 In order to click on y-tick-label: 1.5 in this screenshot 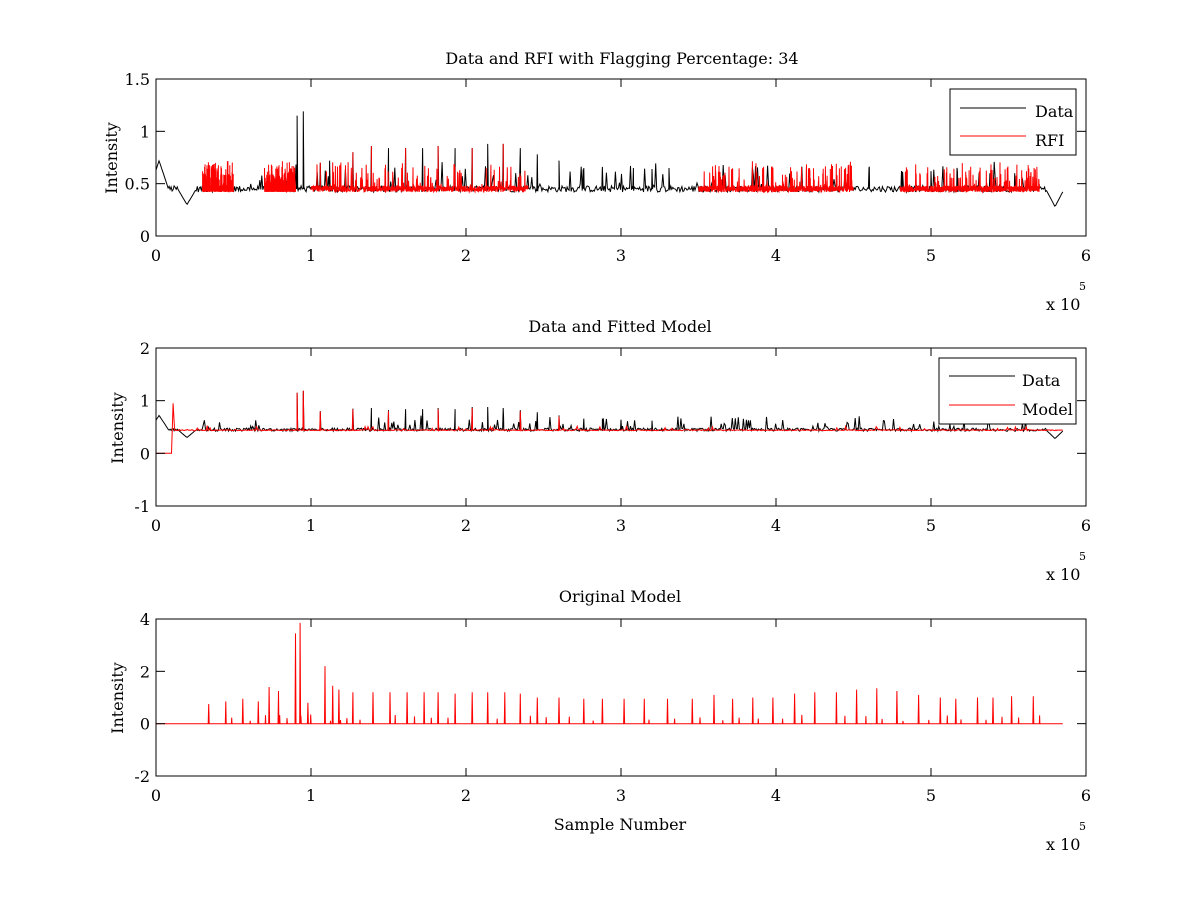, I will do `click(137, 79)`.